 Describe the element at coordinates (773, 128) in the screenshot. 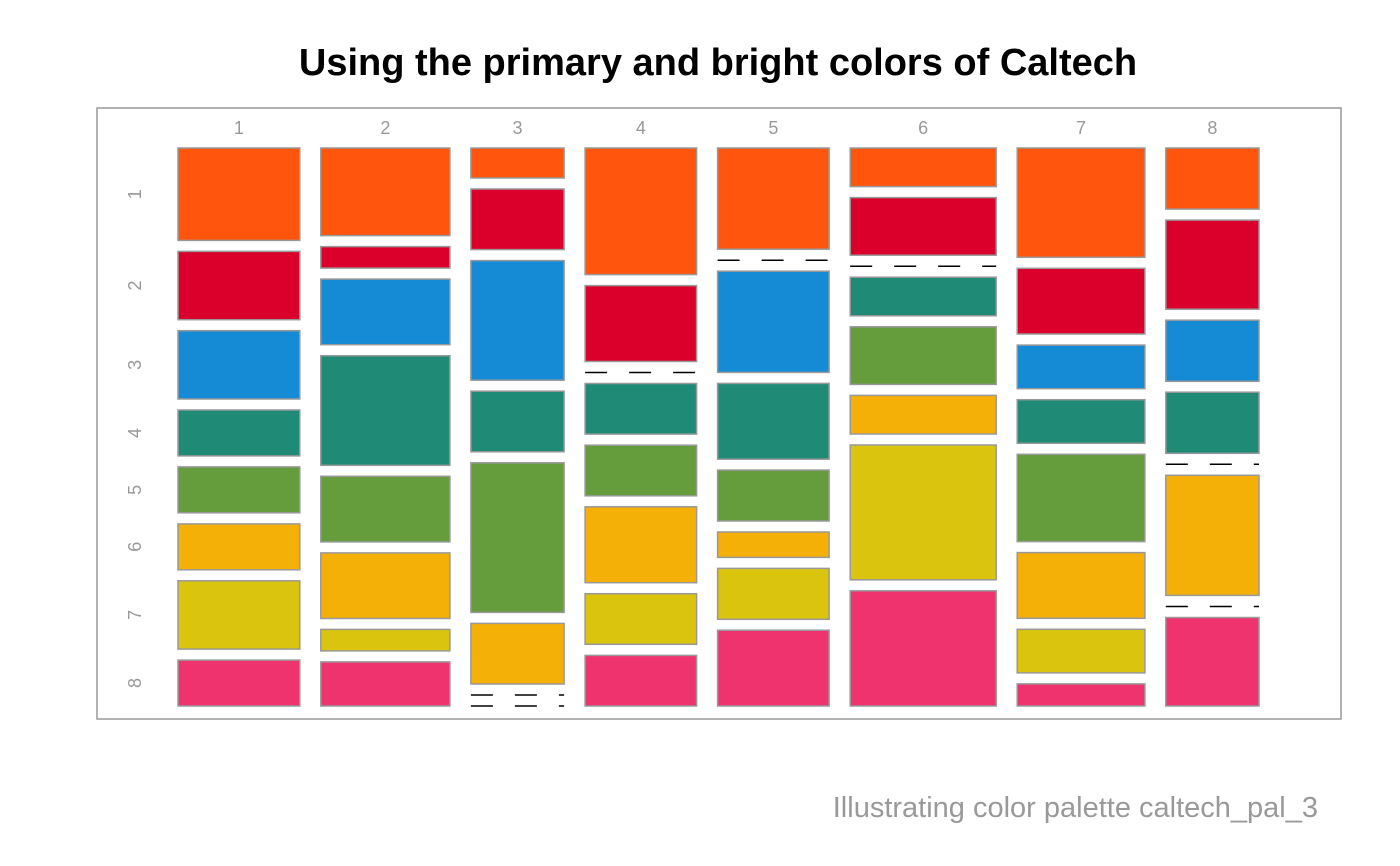

I see `x-tick-label: 5` at that location.